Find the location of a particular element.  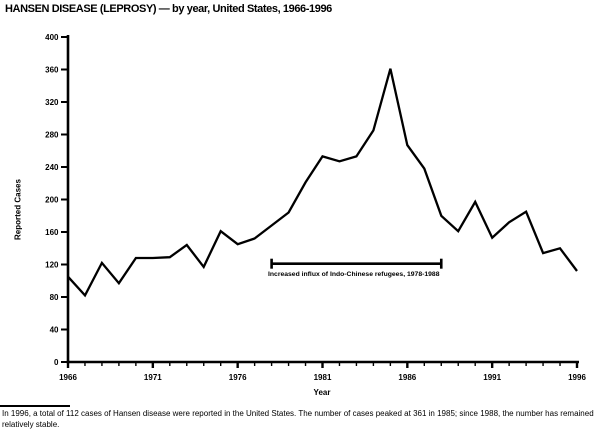

y-tick-label: 160 is located at coordinates (52, 232).